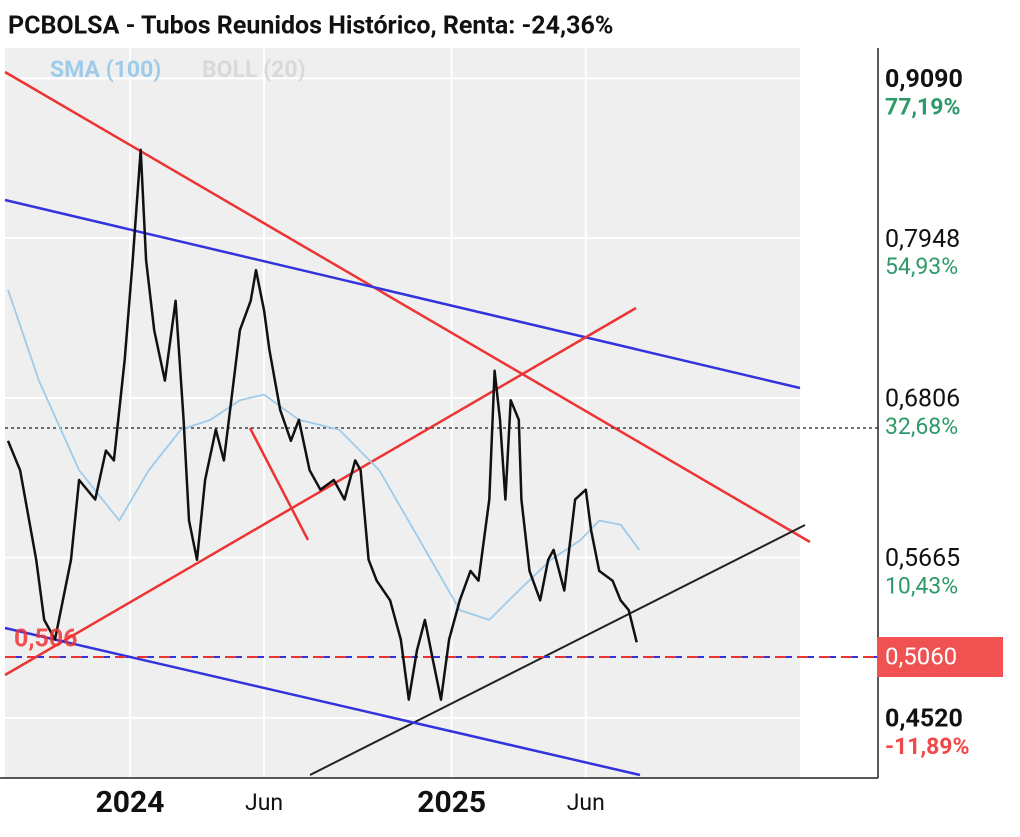 This screenshot has width=1020, height=837. What do you see at coordinates (922, 399) in the screenshot?
I see `y-tick-label: 0,6806` at bounding box center [922, 399].